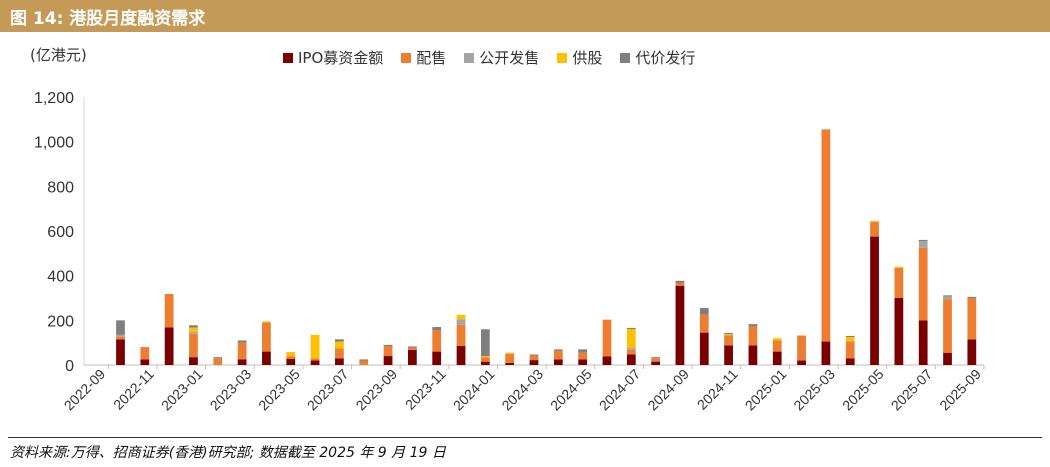 This screenshot has height=467, width=1050. Describe the element at coordinates (60, 187) in the screenshot. I see `y-tick-label: 800` at that location.